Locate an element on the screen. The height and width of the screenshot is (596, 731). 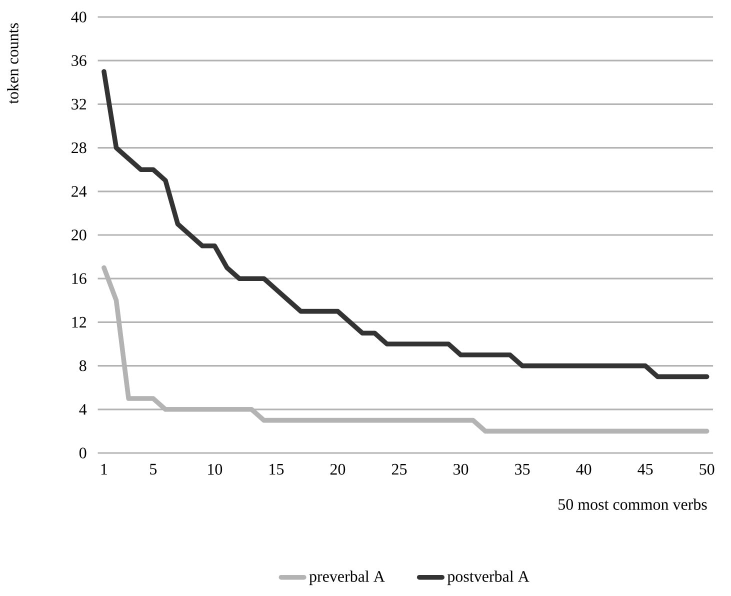
x-tick-label: 35 is located at coordinates (522, 469).